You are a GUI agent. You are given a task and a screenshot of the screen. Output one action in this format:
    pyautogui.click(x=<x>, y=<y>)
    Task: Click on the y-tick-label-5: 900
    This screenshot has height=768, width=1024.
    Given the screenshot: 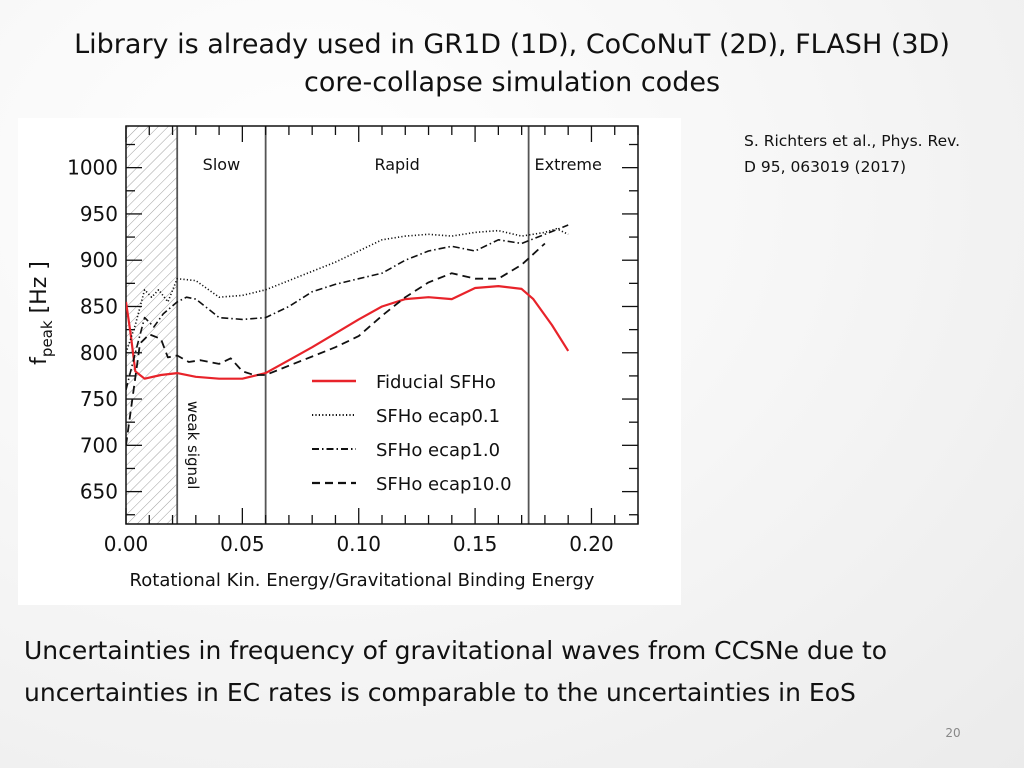 What is the action you would take?
    pyautogui.click(x=99, y=260)
    